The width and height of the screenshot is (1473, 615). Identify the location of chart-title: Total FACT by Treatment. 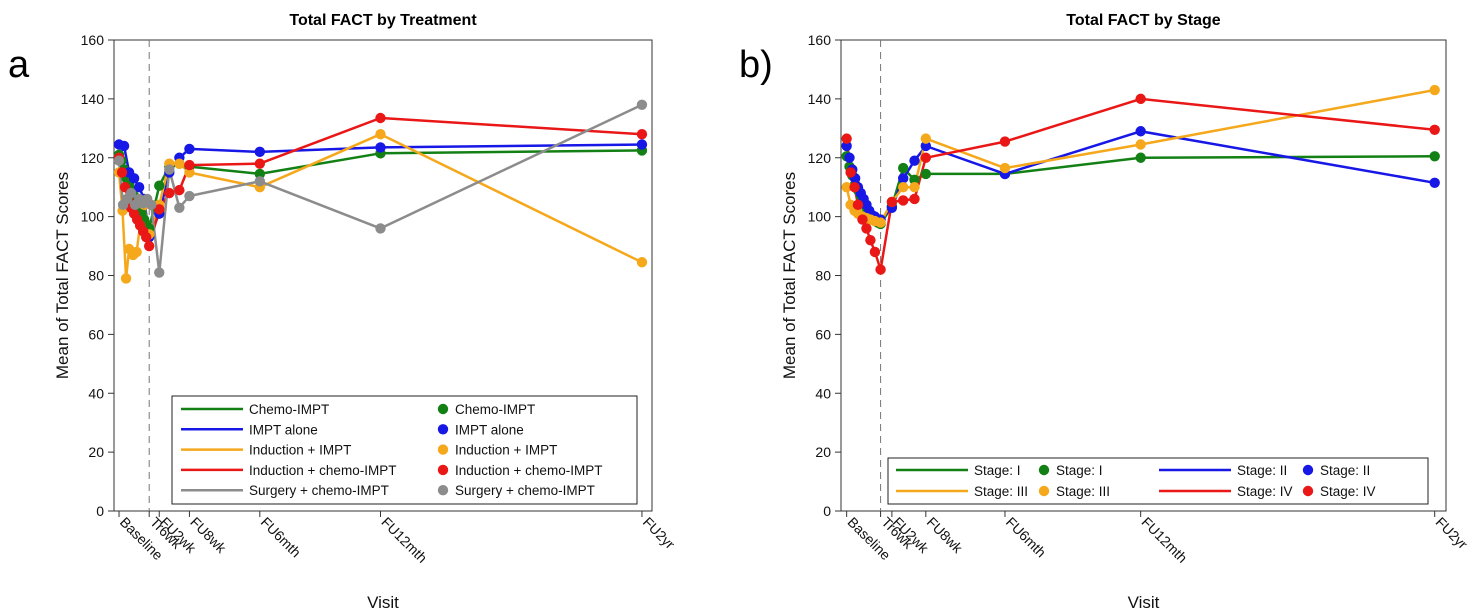
(383, 20).